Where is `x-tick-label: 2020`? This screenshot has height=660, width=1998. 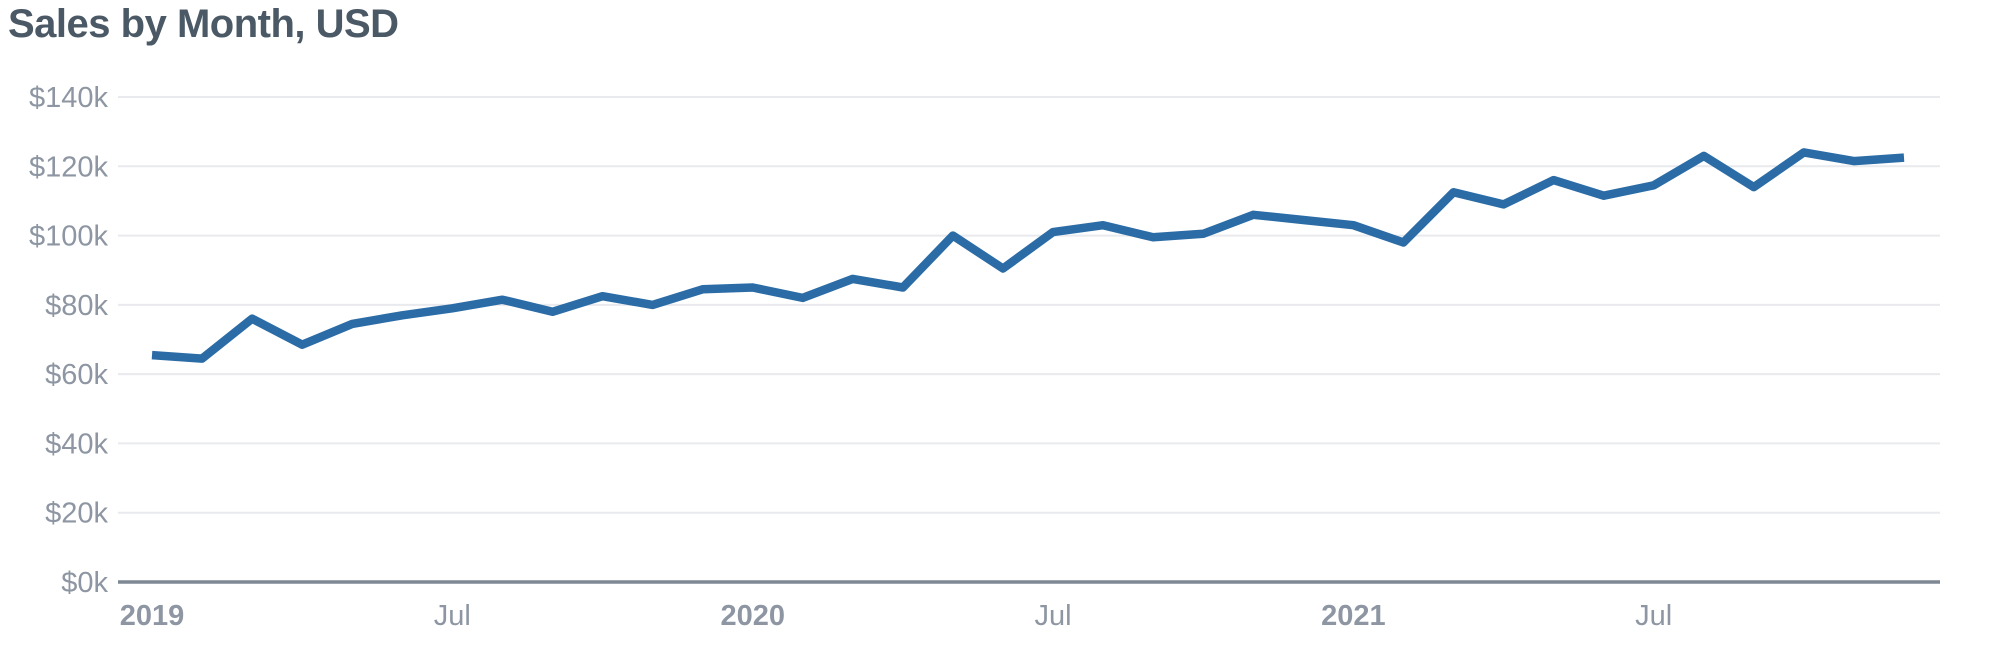
x-tick-label: 2020 is located at coordinates (752, 616).